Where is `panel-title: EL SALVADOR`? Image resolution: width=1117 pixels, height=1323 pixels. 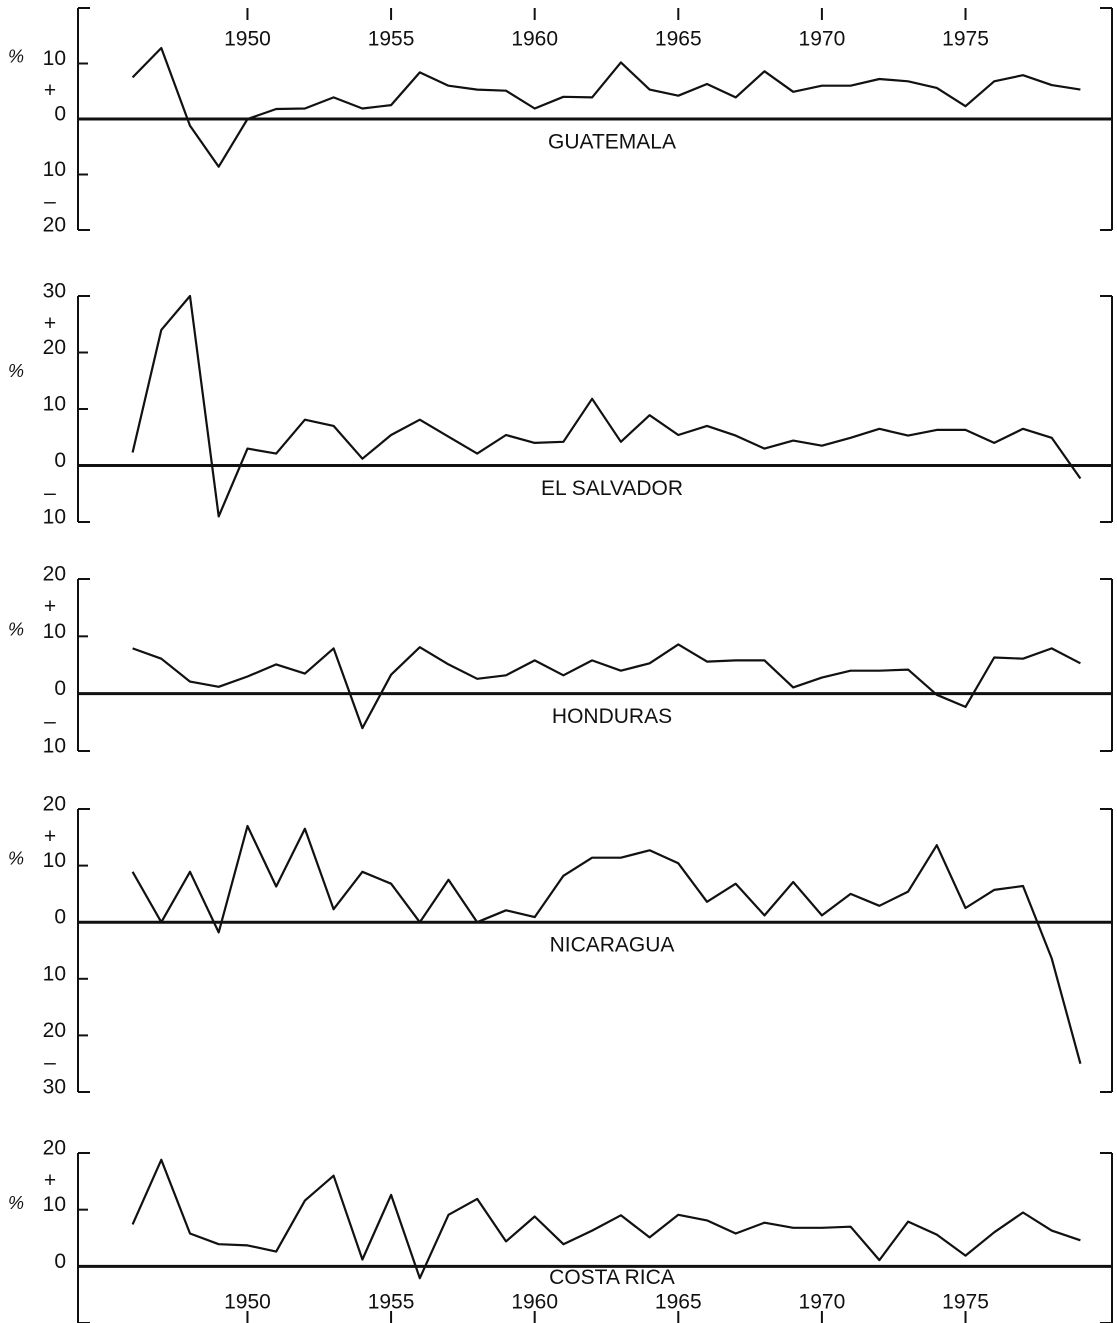
panel-title: EL SALVADOR is located at coordinates (612, 488).